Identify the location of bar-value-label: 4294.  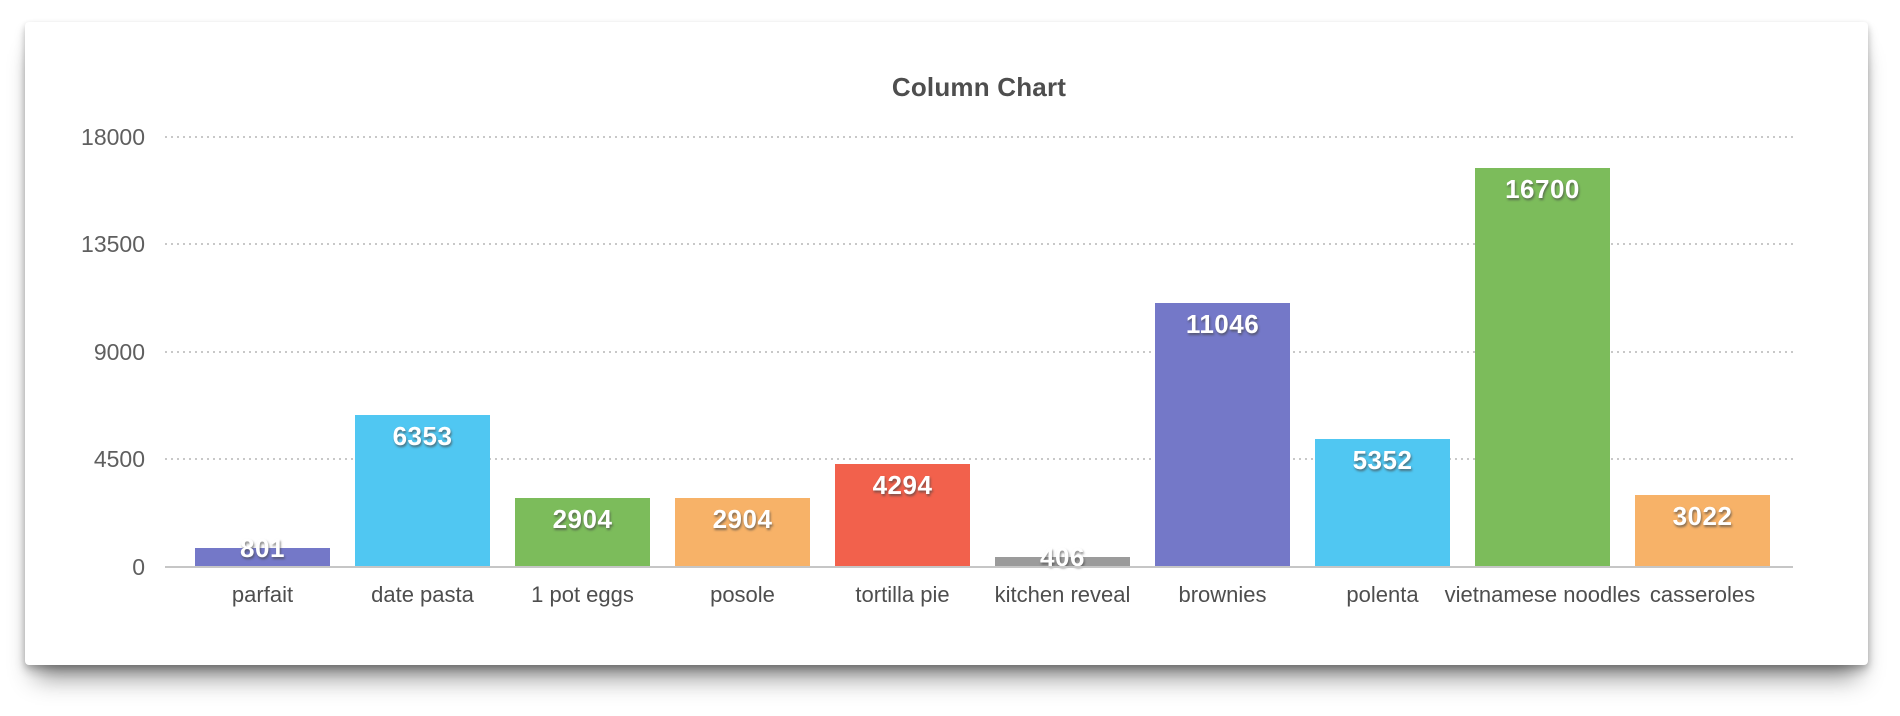
(902, 485).